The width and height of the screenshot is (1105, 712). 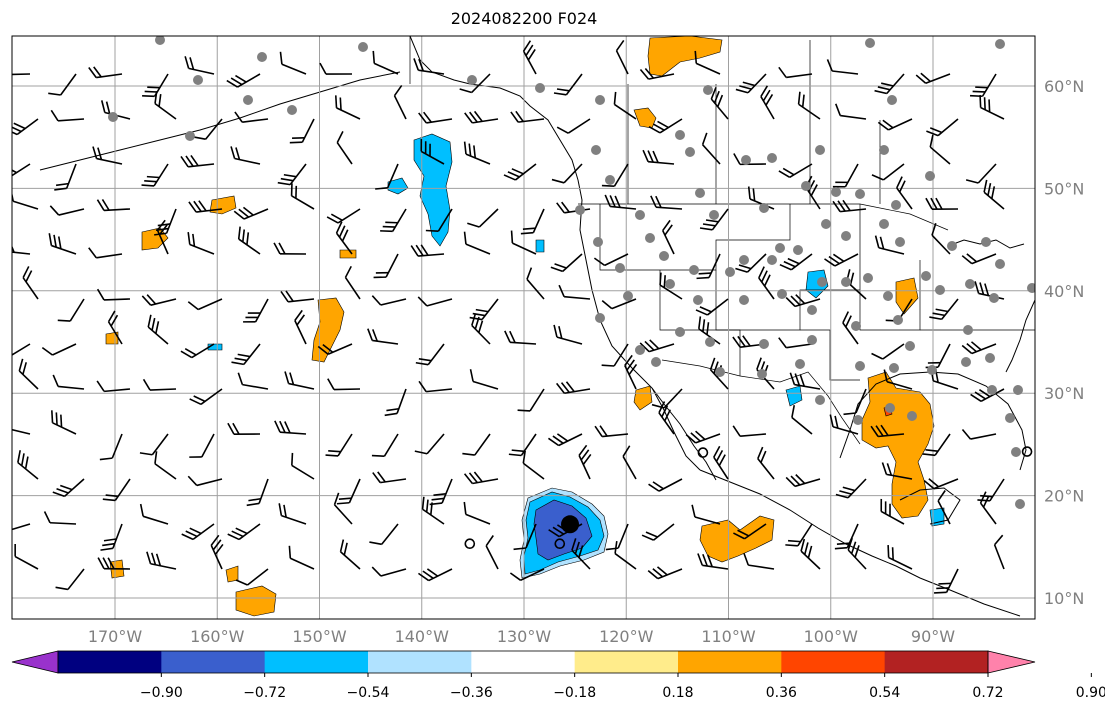 What do you see at coordinates (781, 693) in the screenshot?
I see `colorbar-tick-label: 0.36` at bounding box center [781, 693].